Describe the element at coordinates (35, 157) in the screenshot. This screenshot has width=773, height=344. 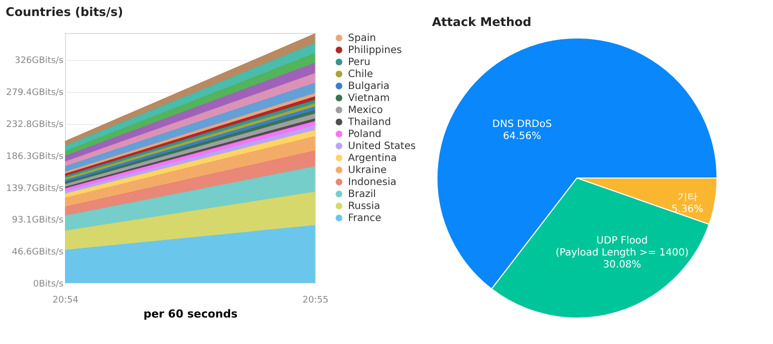
I see `y-tick-label: 186.3GBits/s` at that location.